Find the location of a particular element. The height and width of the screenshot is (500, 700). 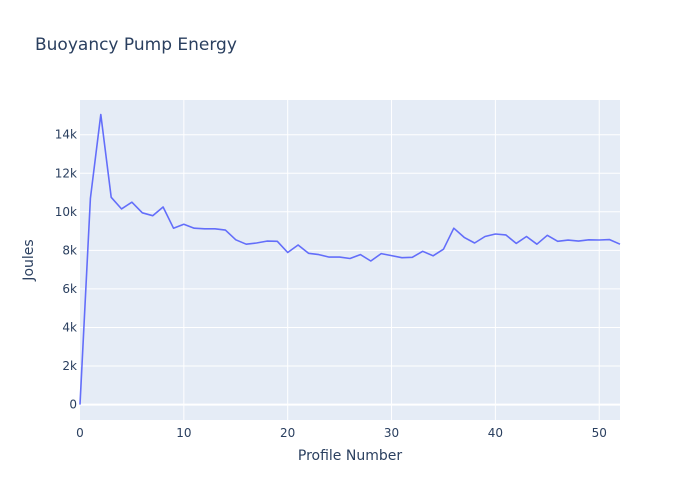

y-tick-label: 14k is located at coordinates (66, 135).